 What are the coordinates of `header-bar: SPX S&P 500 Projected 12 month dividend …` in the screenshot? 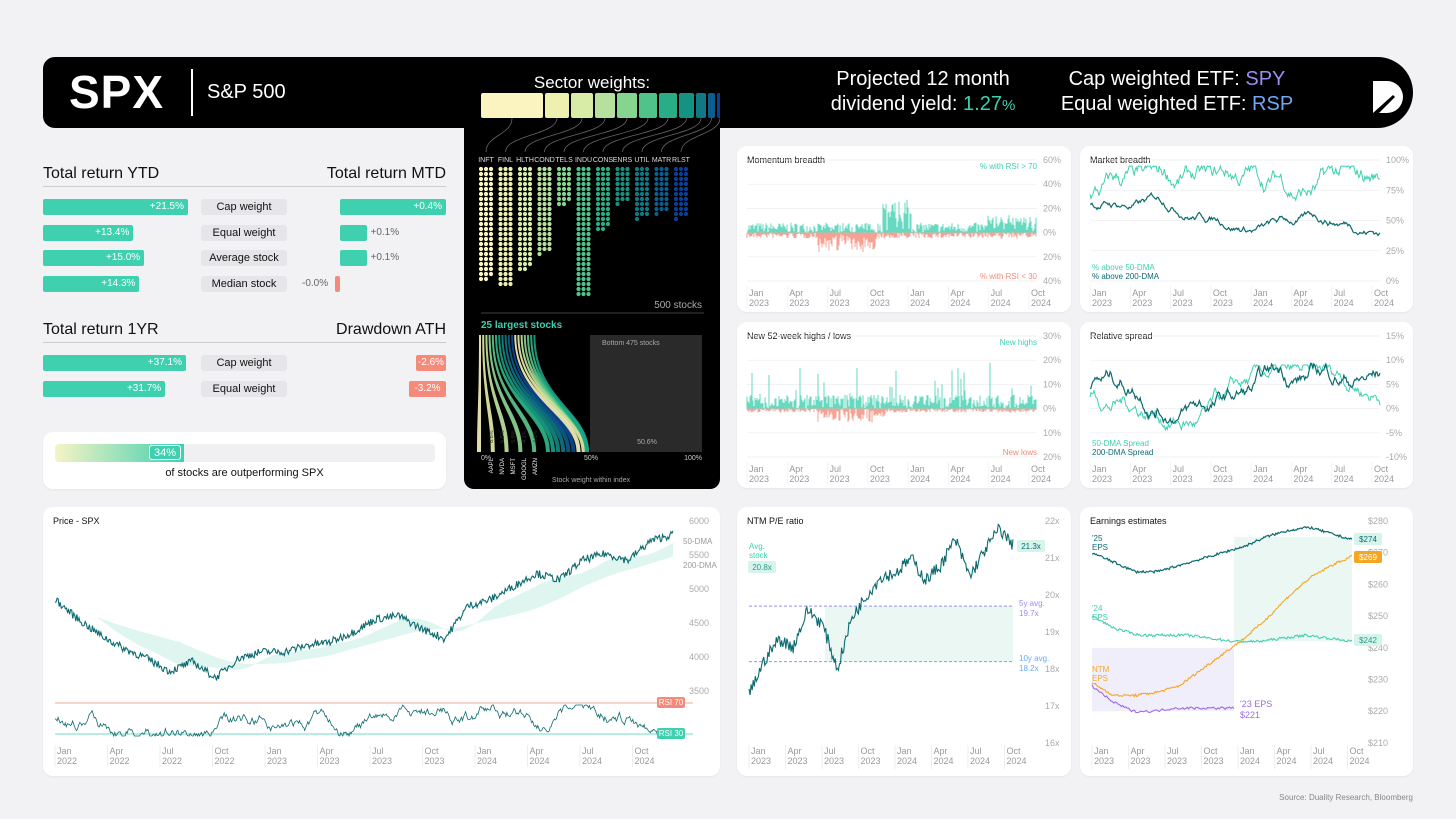 It's located at (728, 92).